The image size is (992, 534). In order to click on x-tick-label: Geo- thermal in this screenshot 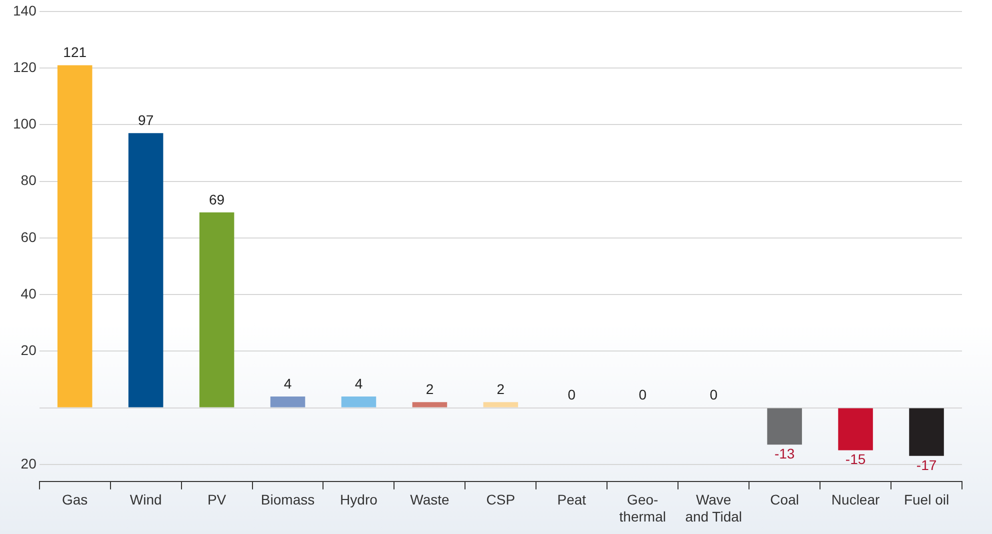, I will do `click(642, 508)`.